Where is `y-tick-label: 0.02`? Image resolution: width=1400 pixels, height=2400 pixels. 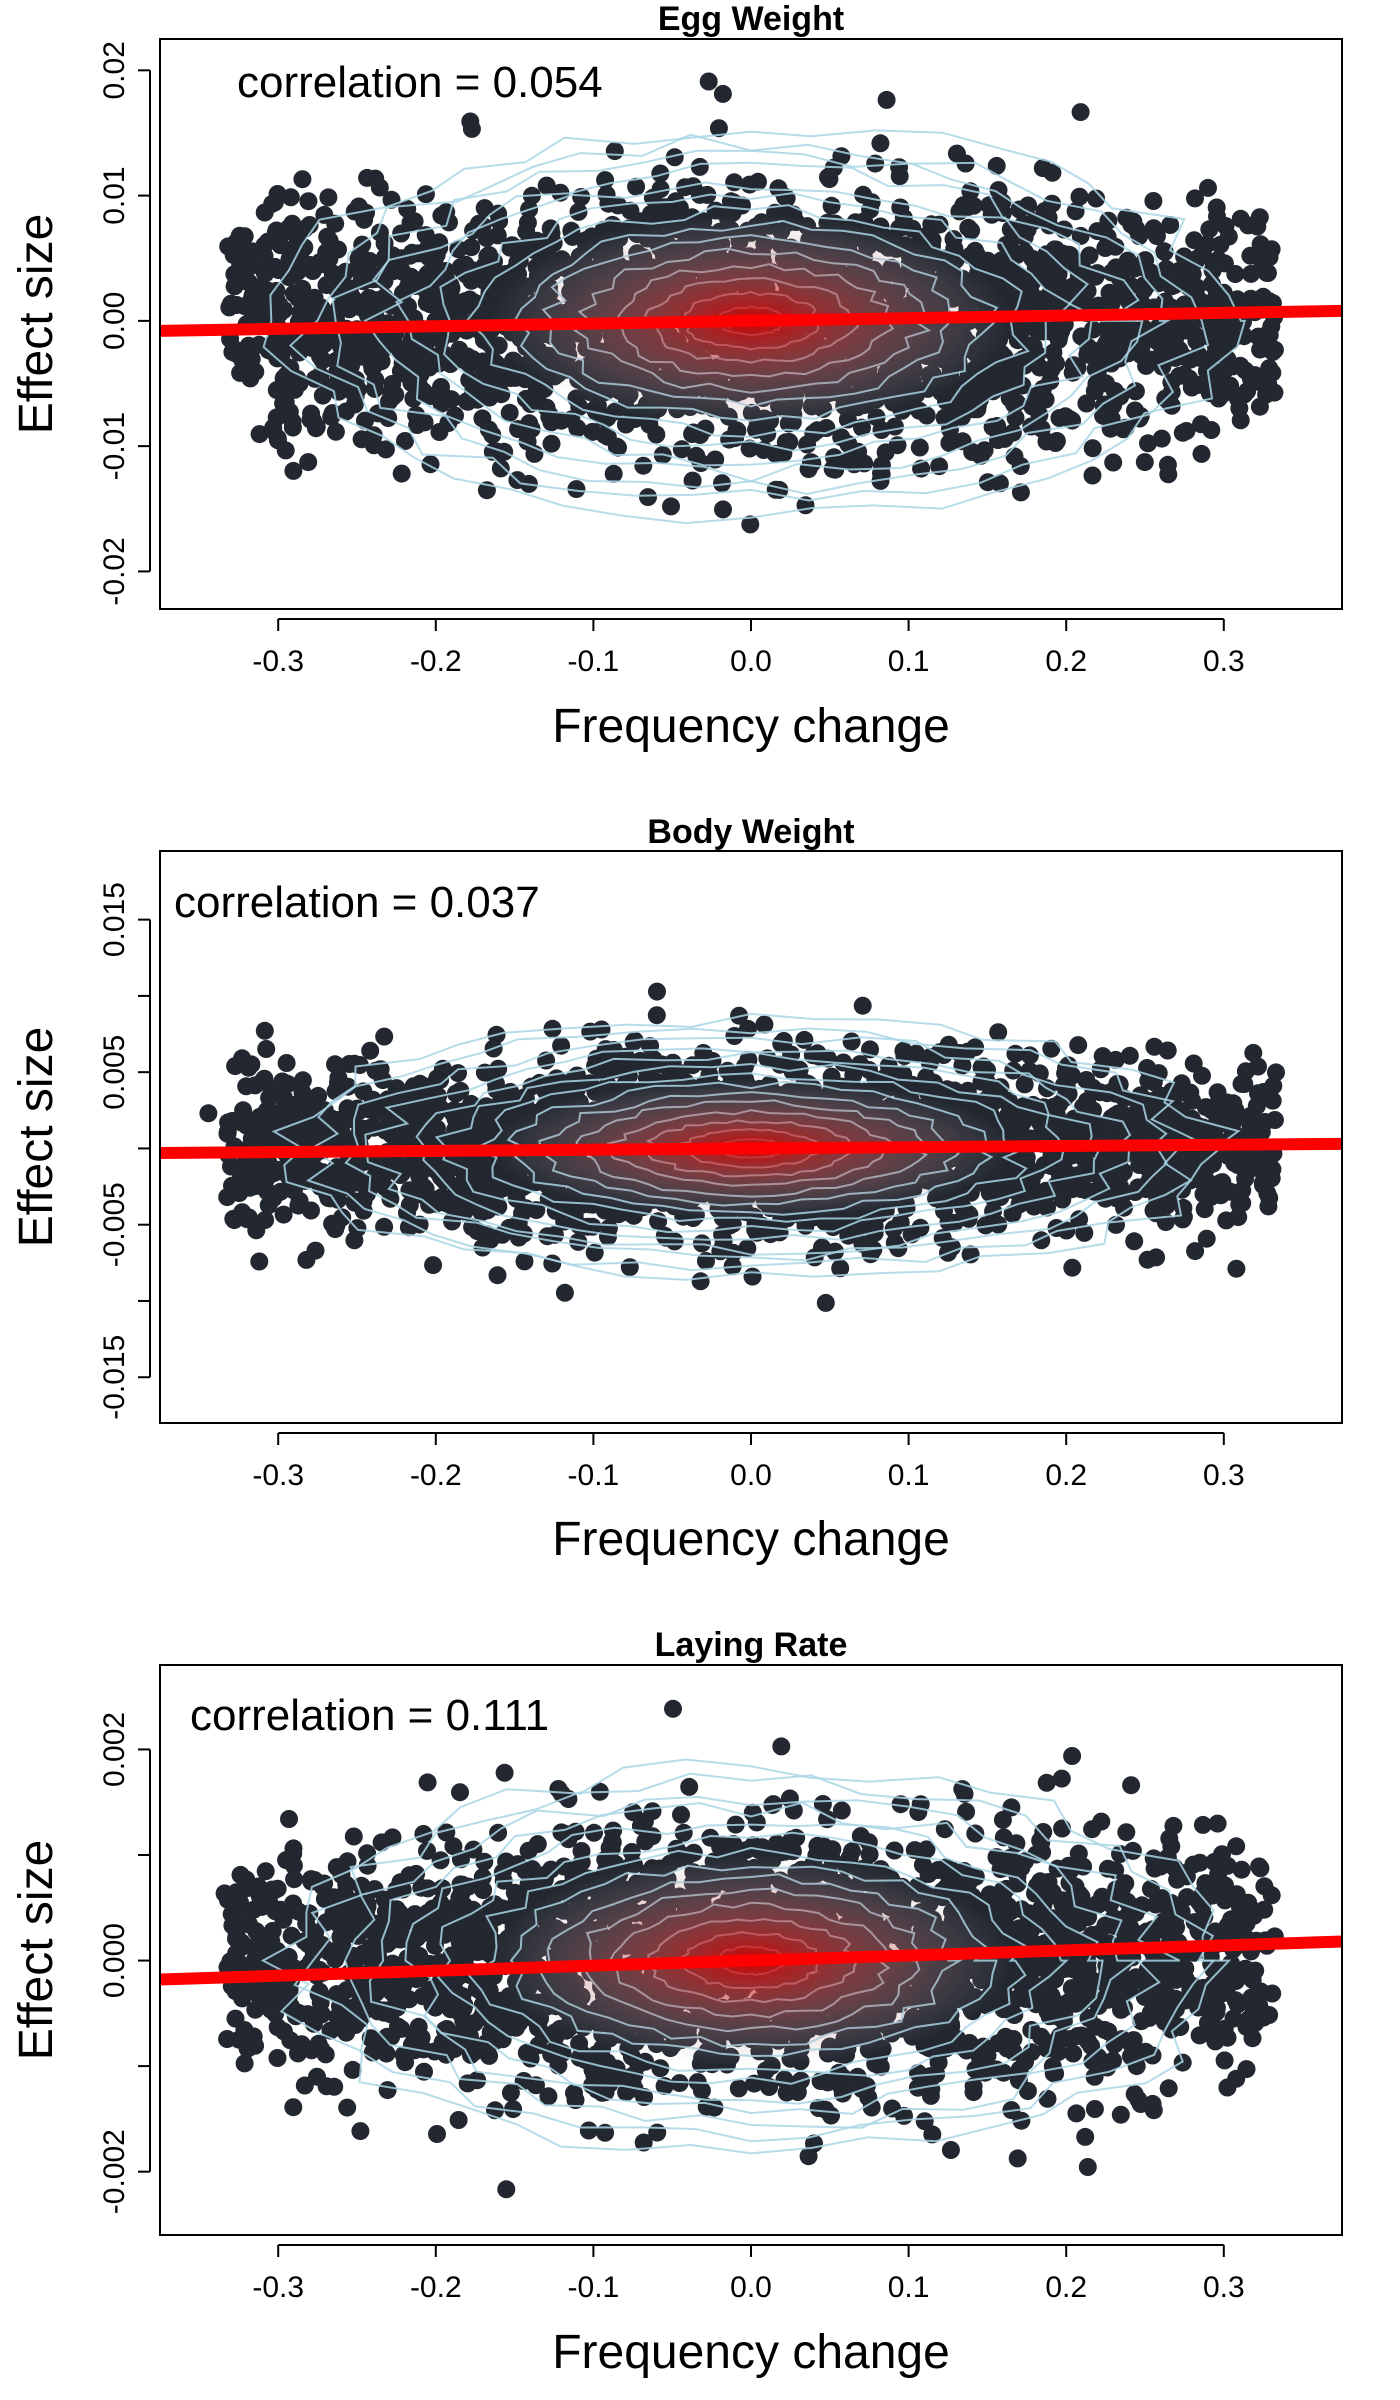
y-tick-label: 0.02 is located at coordinates (114, 70).